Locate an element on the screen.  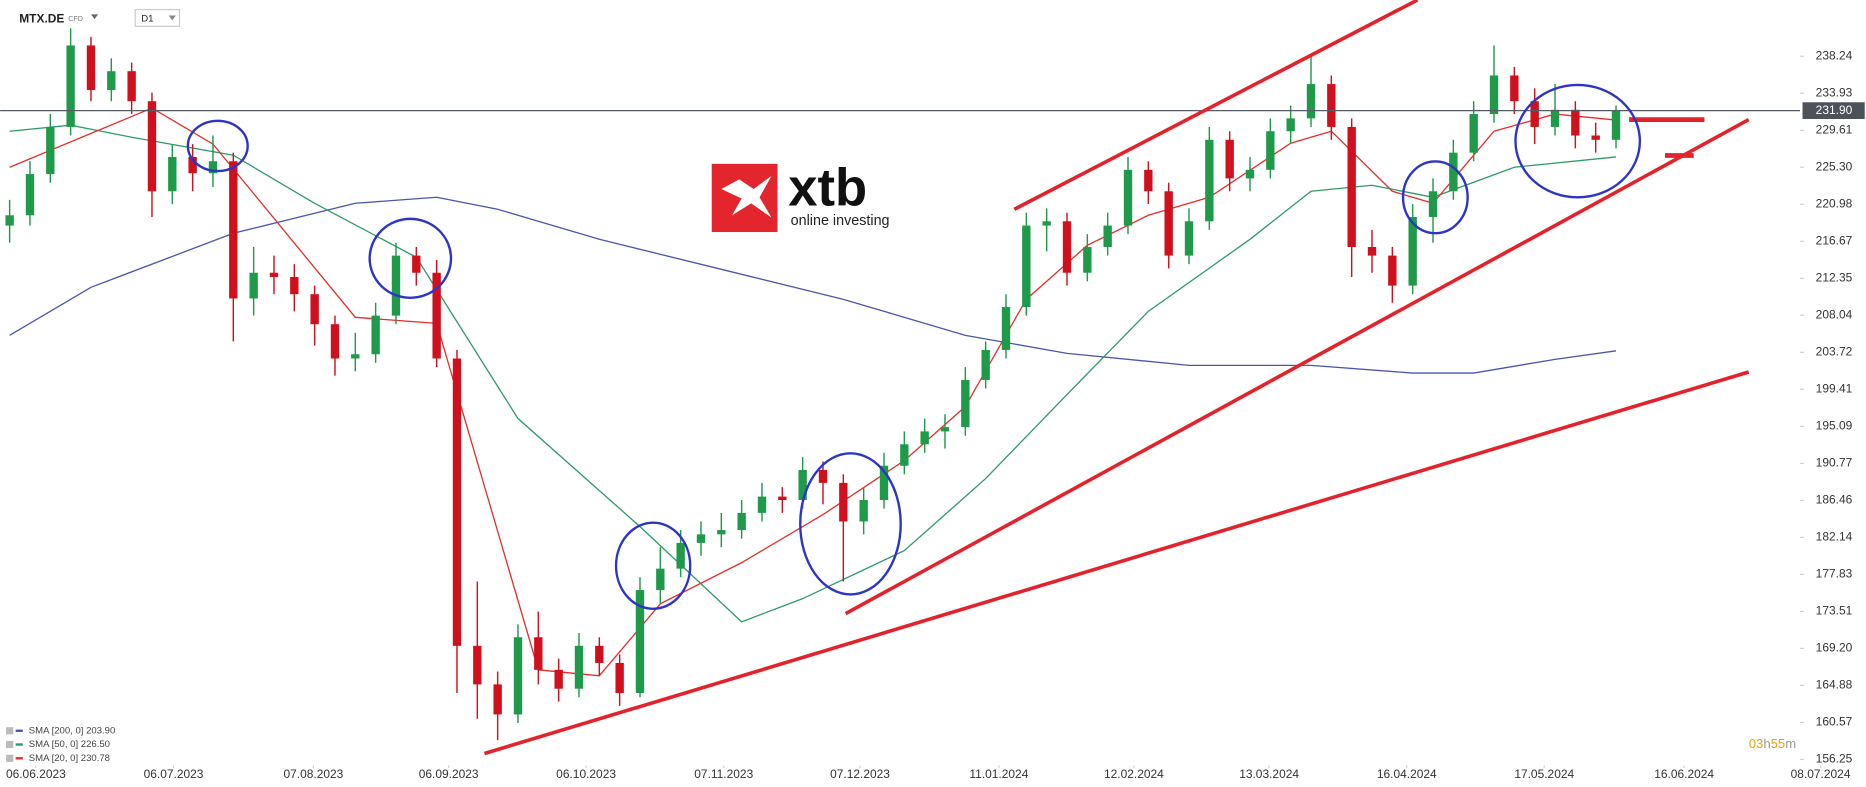
countdown-h: h is located at coordinates (1766, 744).